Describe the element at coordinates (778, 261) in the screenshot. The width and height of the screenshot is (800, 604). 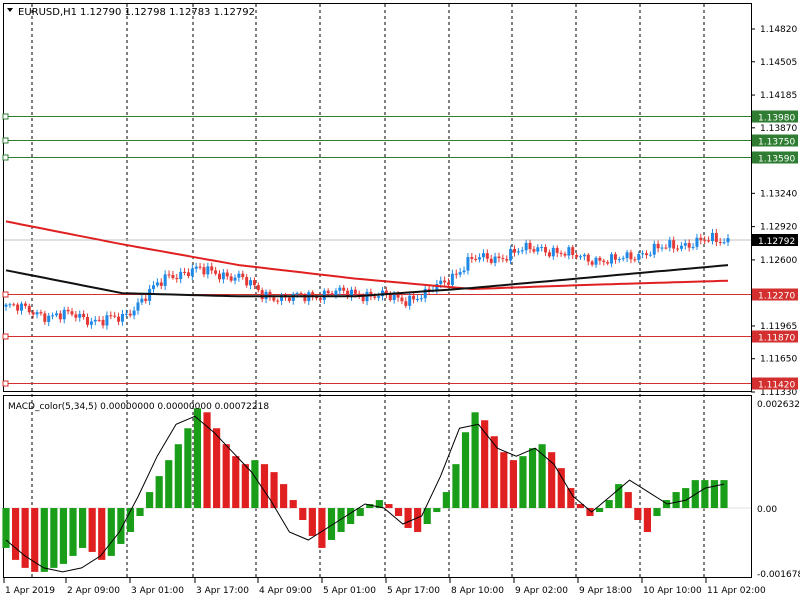
I see `price-tick-label-7: 1.12600` at that location.